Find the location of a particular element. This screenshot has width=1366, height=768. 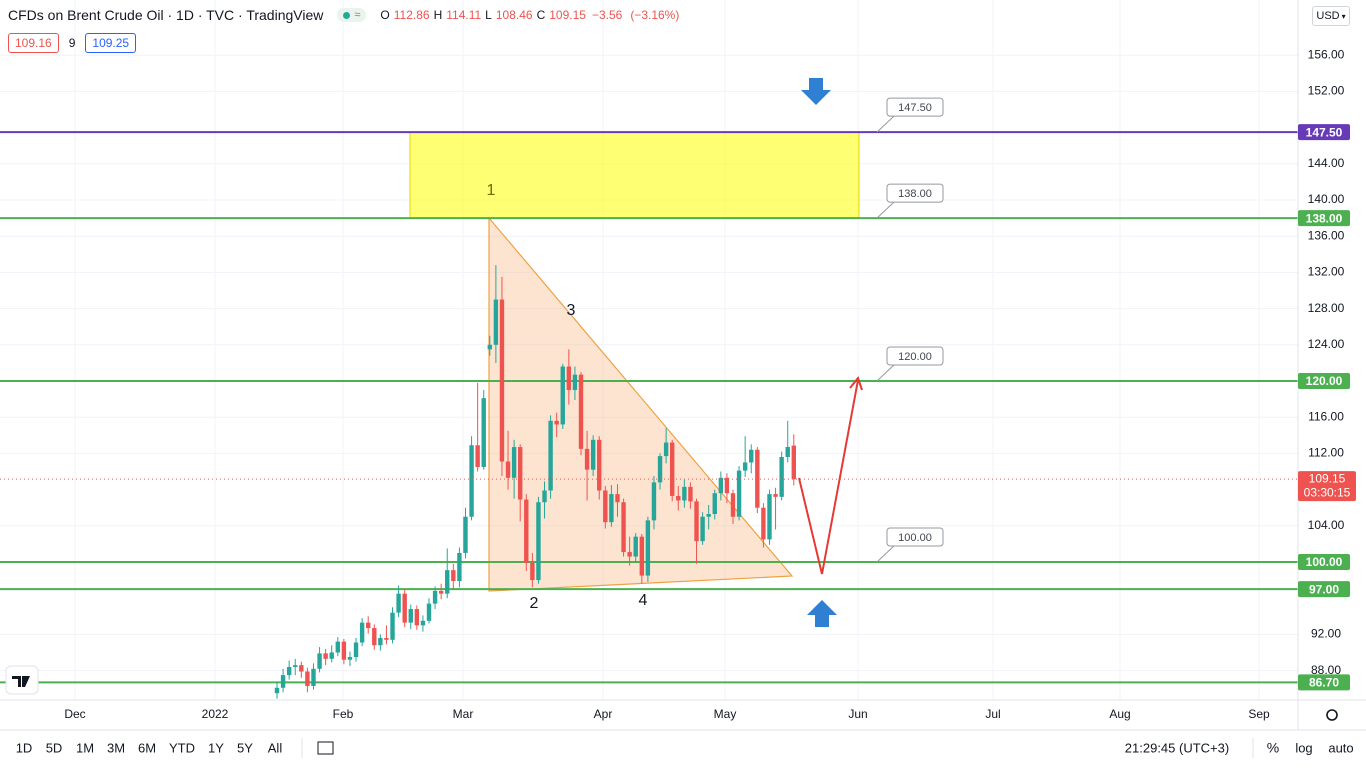

x-tick-label: Mar is located at coordinates (463, 714).